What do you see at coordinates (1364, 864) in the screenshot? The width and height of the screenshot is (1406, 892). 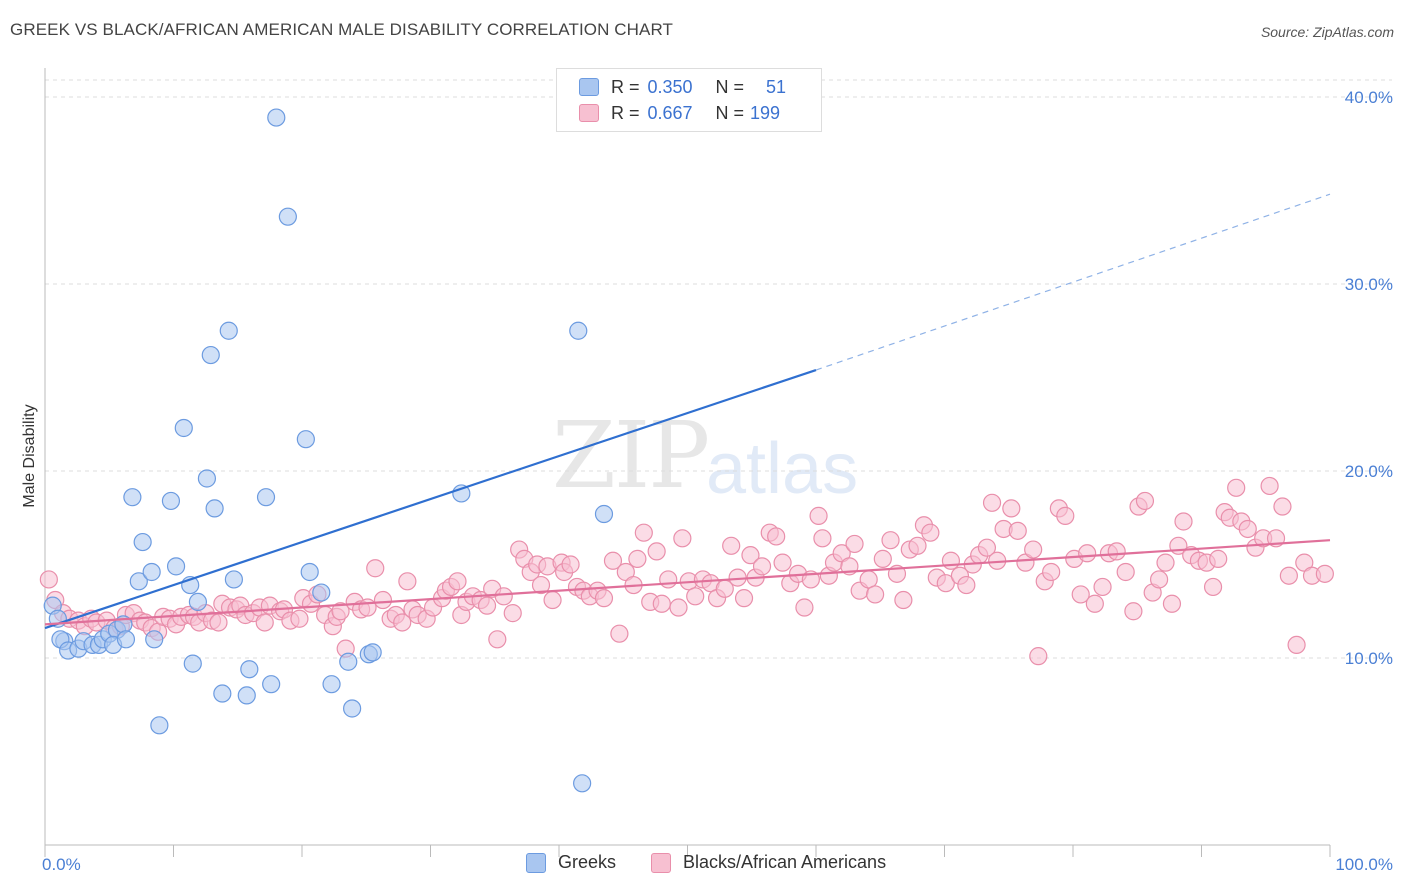 I see `x-tick-label: 100.0%` at bounding box center [1364, 864].